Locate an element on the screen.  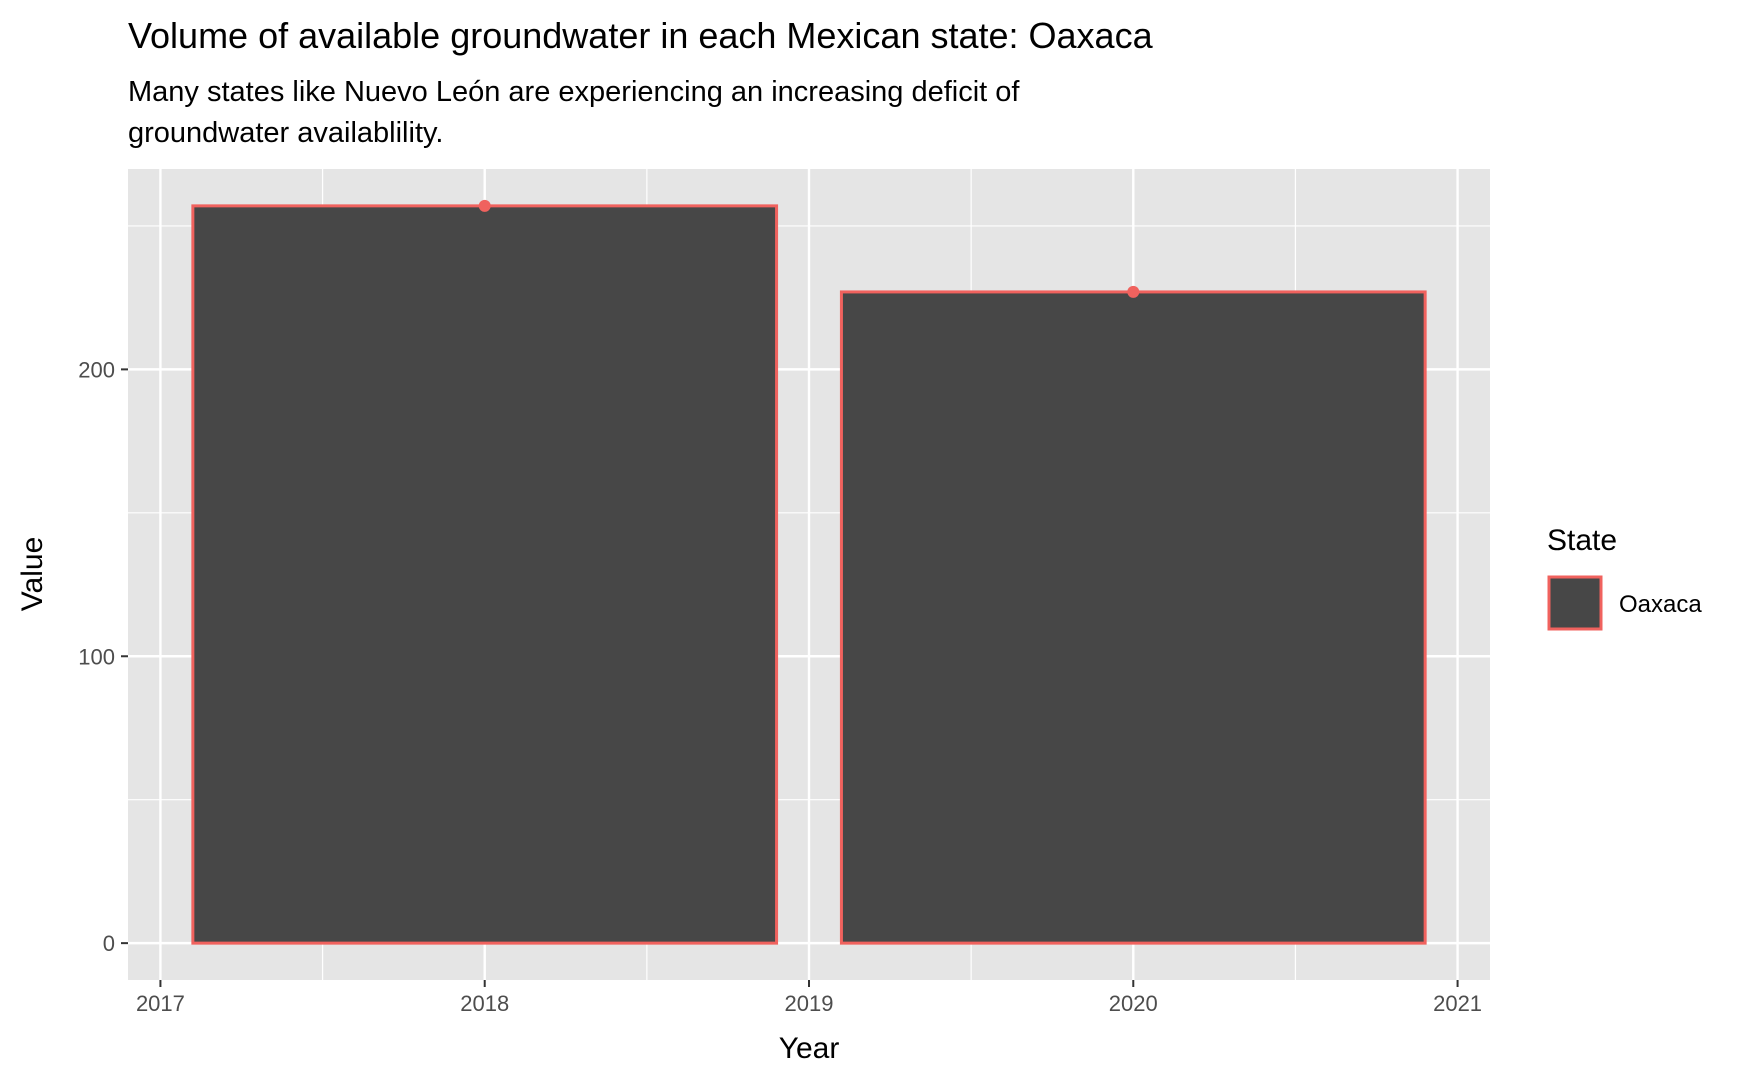
x-axis: 2017 2018 2019 2020 2021 is located at coordinates (809, 998).